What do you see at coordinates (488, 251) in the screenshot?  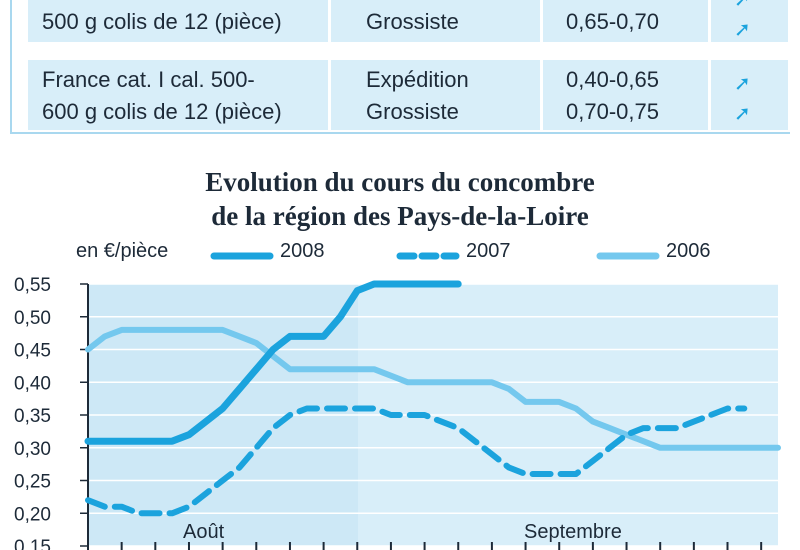 I see `legend-label-2007: 2007` at bounding box center [488, 251].